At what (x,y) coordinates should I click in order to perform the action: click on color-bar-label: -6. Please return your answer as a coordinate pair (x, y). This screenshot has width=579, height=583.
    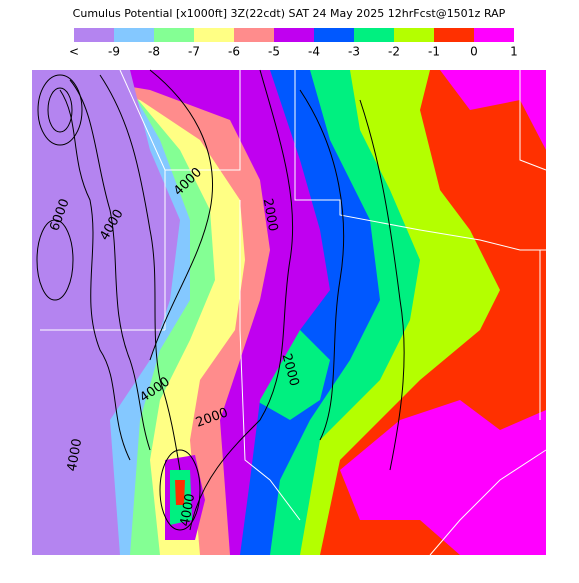
    Looking at the image, I should click on (234, 52).